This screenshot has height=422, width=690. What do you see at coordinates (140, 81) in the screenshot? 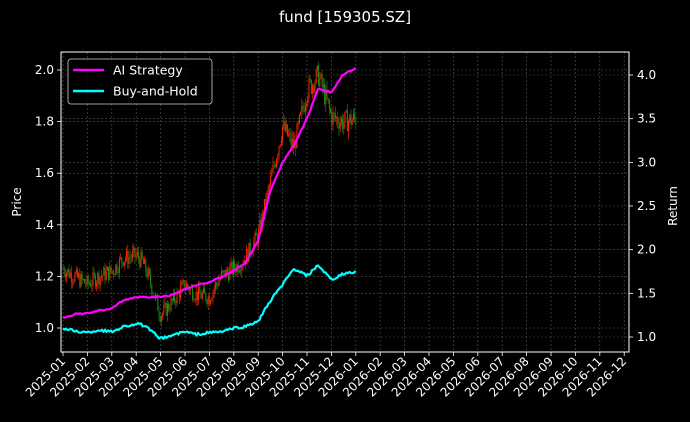
I see `legend: AI Strategy Buy-and-Hold` at bounding box center [140, 81].